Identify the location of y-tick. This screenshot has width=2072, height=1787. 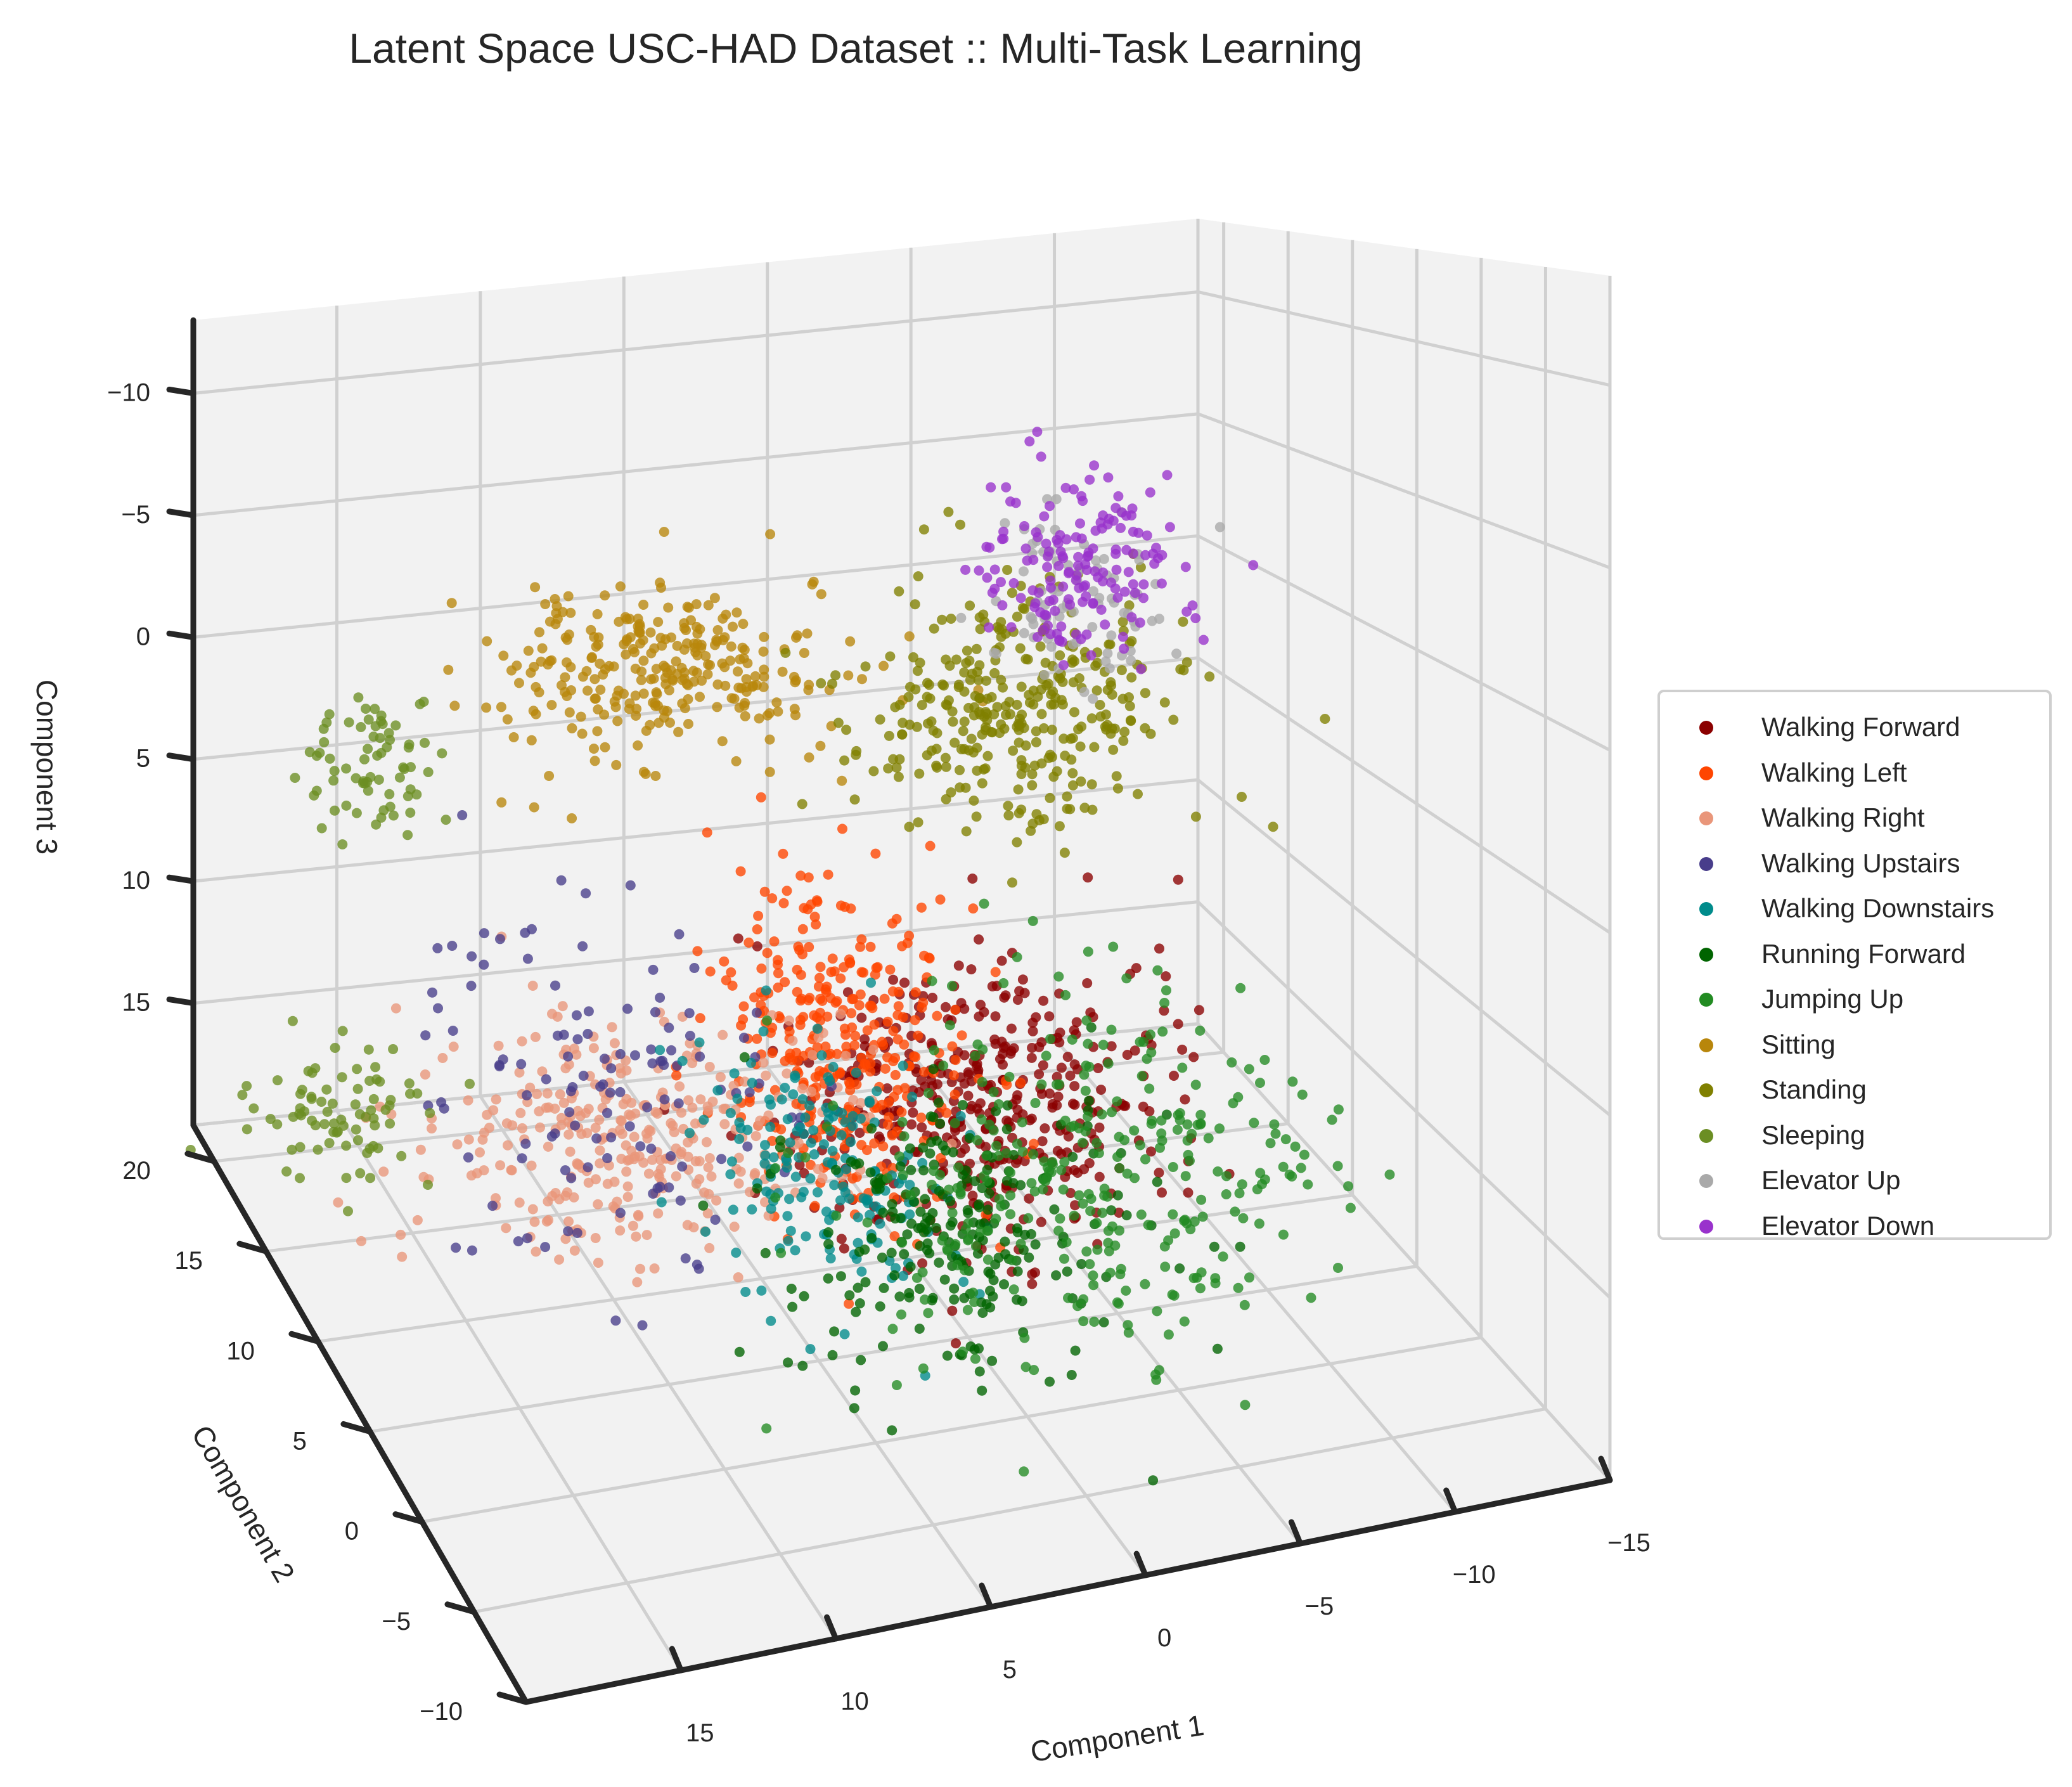
(356, 1428).